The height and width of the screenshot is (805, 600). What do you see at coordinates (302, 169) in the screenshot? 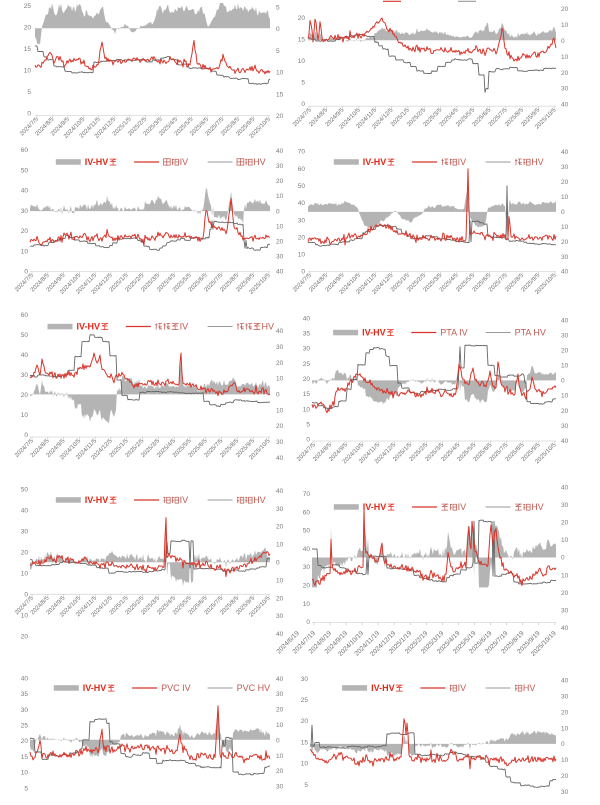
I see `svg-text: 60` at bounding box center [302, 169].